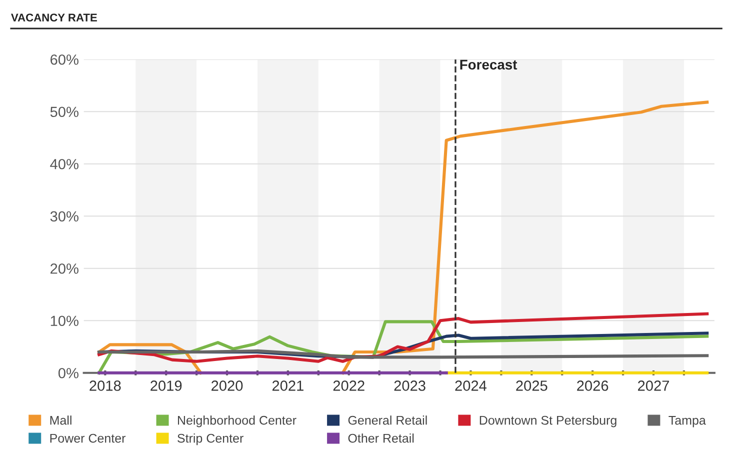 This screenshot has height=475, width=729. I want to click on legend-label: General Retail, so click(387, 420).